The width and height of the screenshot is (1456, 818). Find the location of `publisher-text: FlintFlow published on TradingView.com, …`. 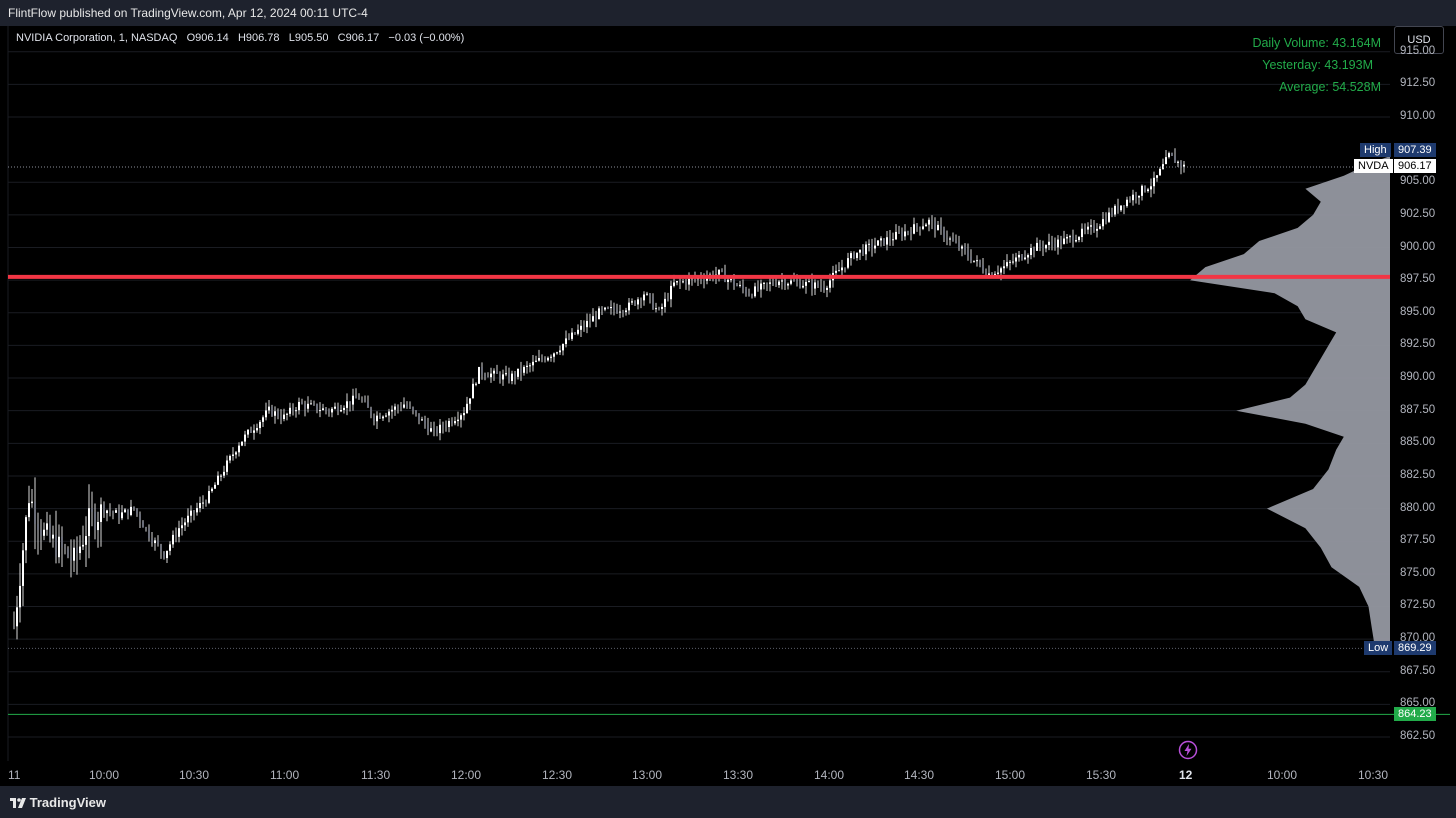

publisher-text: FlintFlow published on TradingView.com, … is located at coordinates (188, 13).